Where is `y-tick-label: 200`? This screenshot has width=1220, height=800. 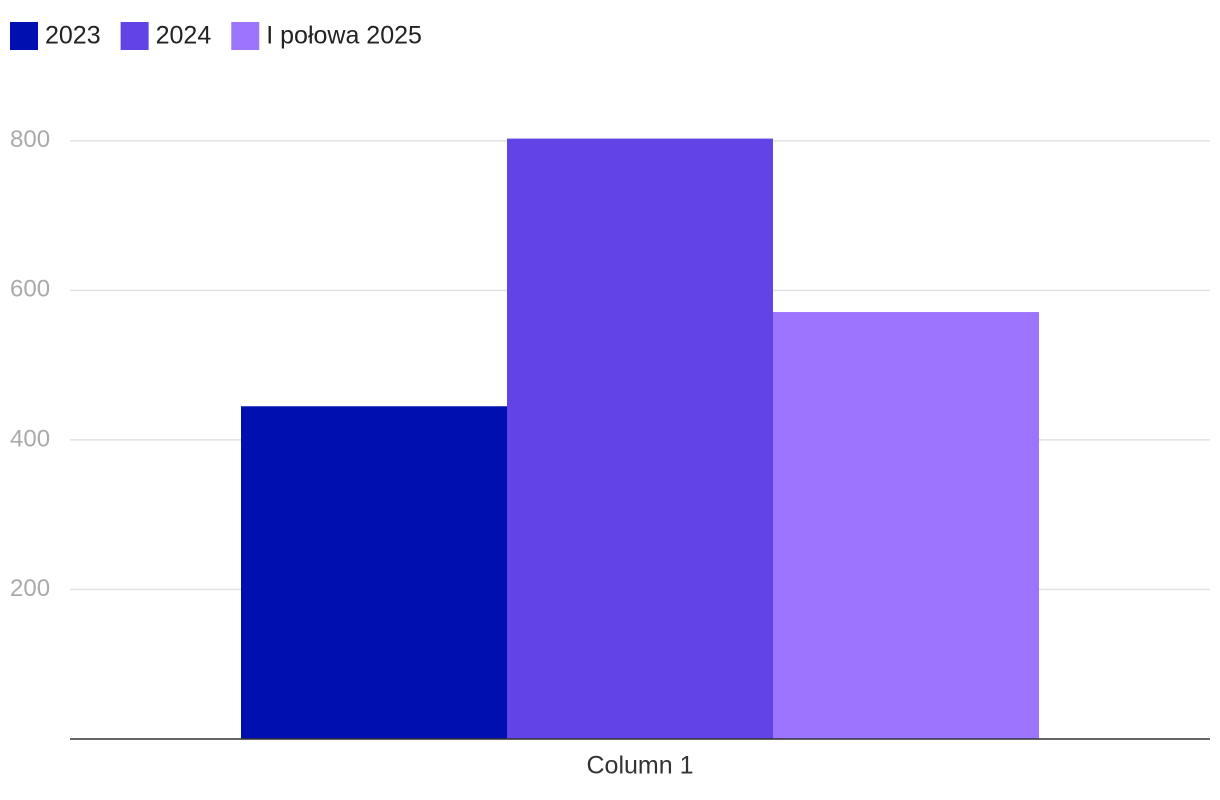 y-tick-label: 200 is located at coordinates (30, 588).